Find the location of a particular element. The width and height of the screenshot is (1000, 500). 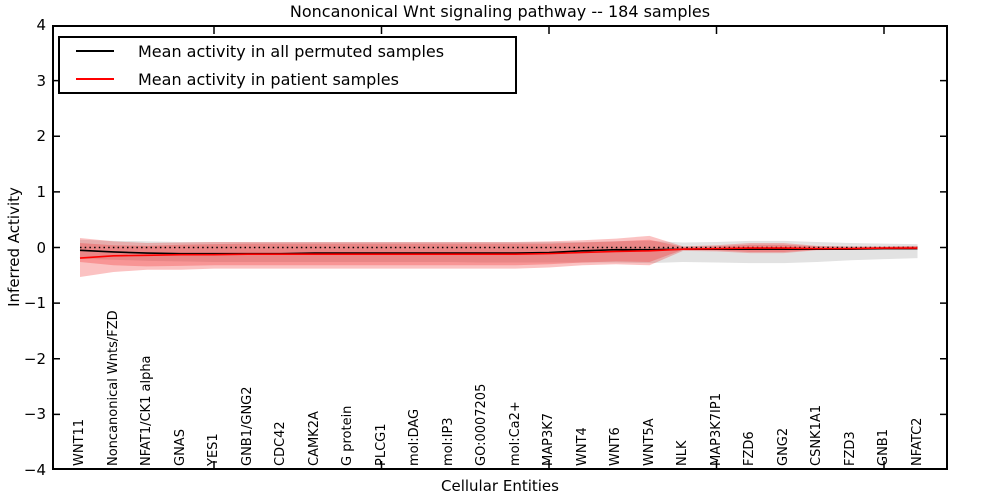

entity-label: YES1 is located at coordinates (213, 449).